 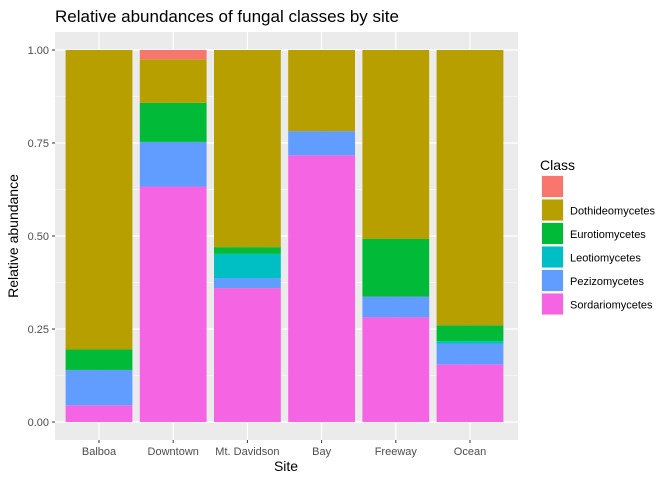 I want to click on legend-label: Pezizomycetes, so click(x=607, y=282).